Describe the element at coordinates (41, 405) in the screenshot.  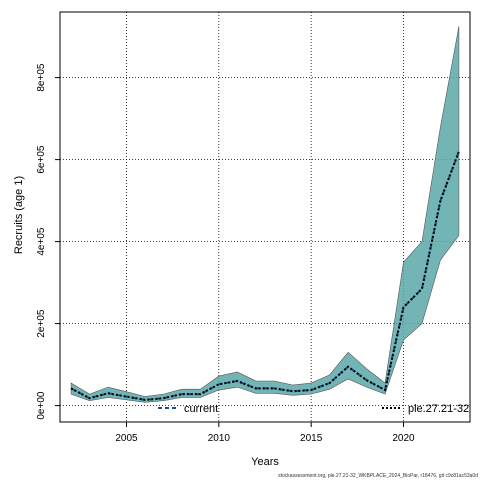
I see `y-tick-label-0e+00: 0e+00` at that location.